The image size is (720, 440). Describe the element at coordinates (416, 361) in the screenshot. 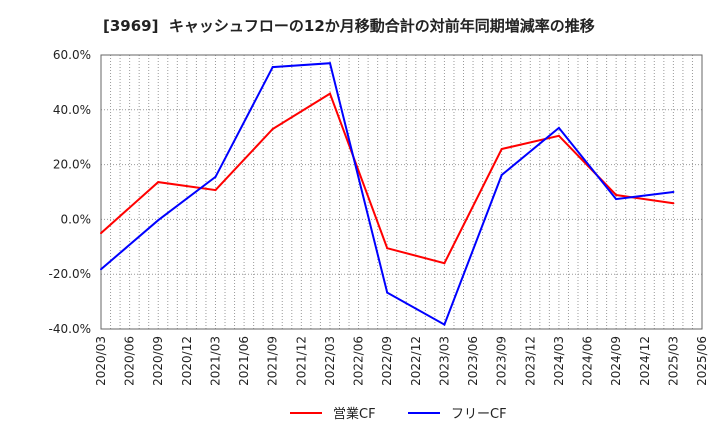

I see `x-tick-label: 2022/12` at that location.